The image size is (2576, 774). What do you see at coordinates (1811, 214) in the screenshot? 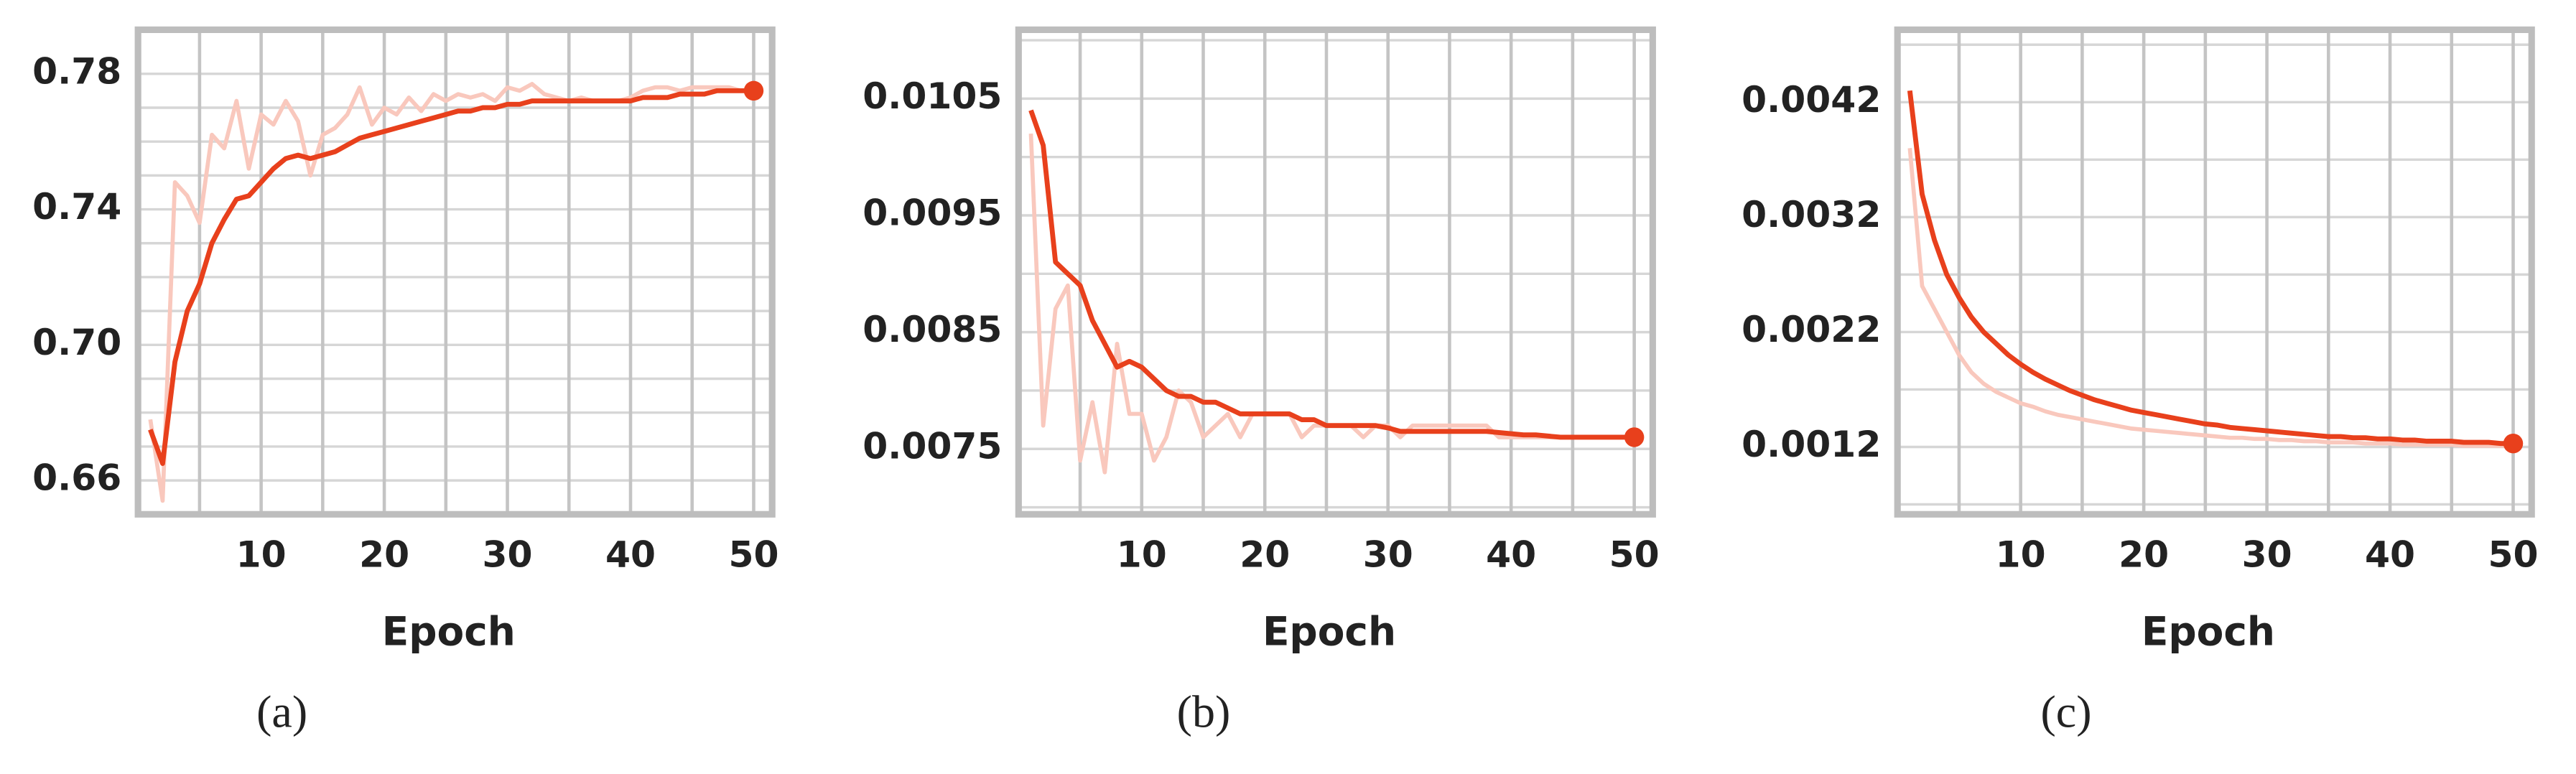
I see `y-tick-label: 0.0032` at bounding box center [1811, 214].